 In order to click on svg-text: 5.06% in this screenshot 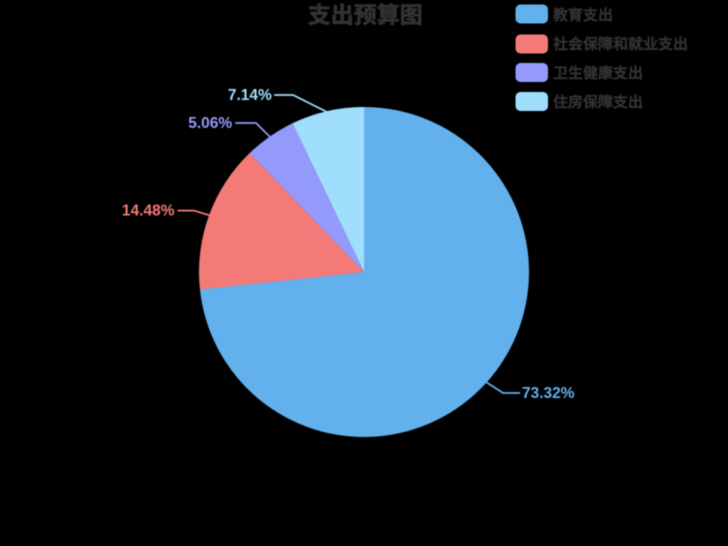, I will do `click(210, 123)`.